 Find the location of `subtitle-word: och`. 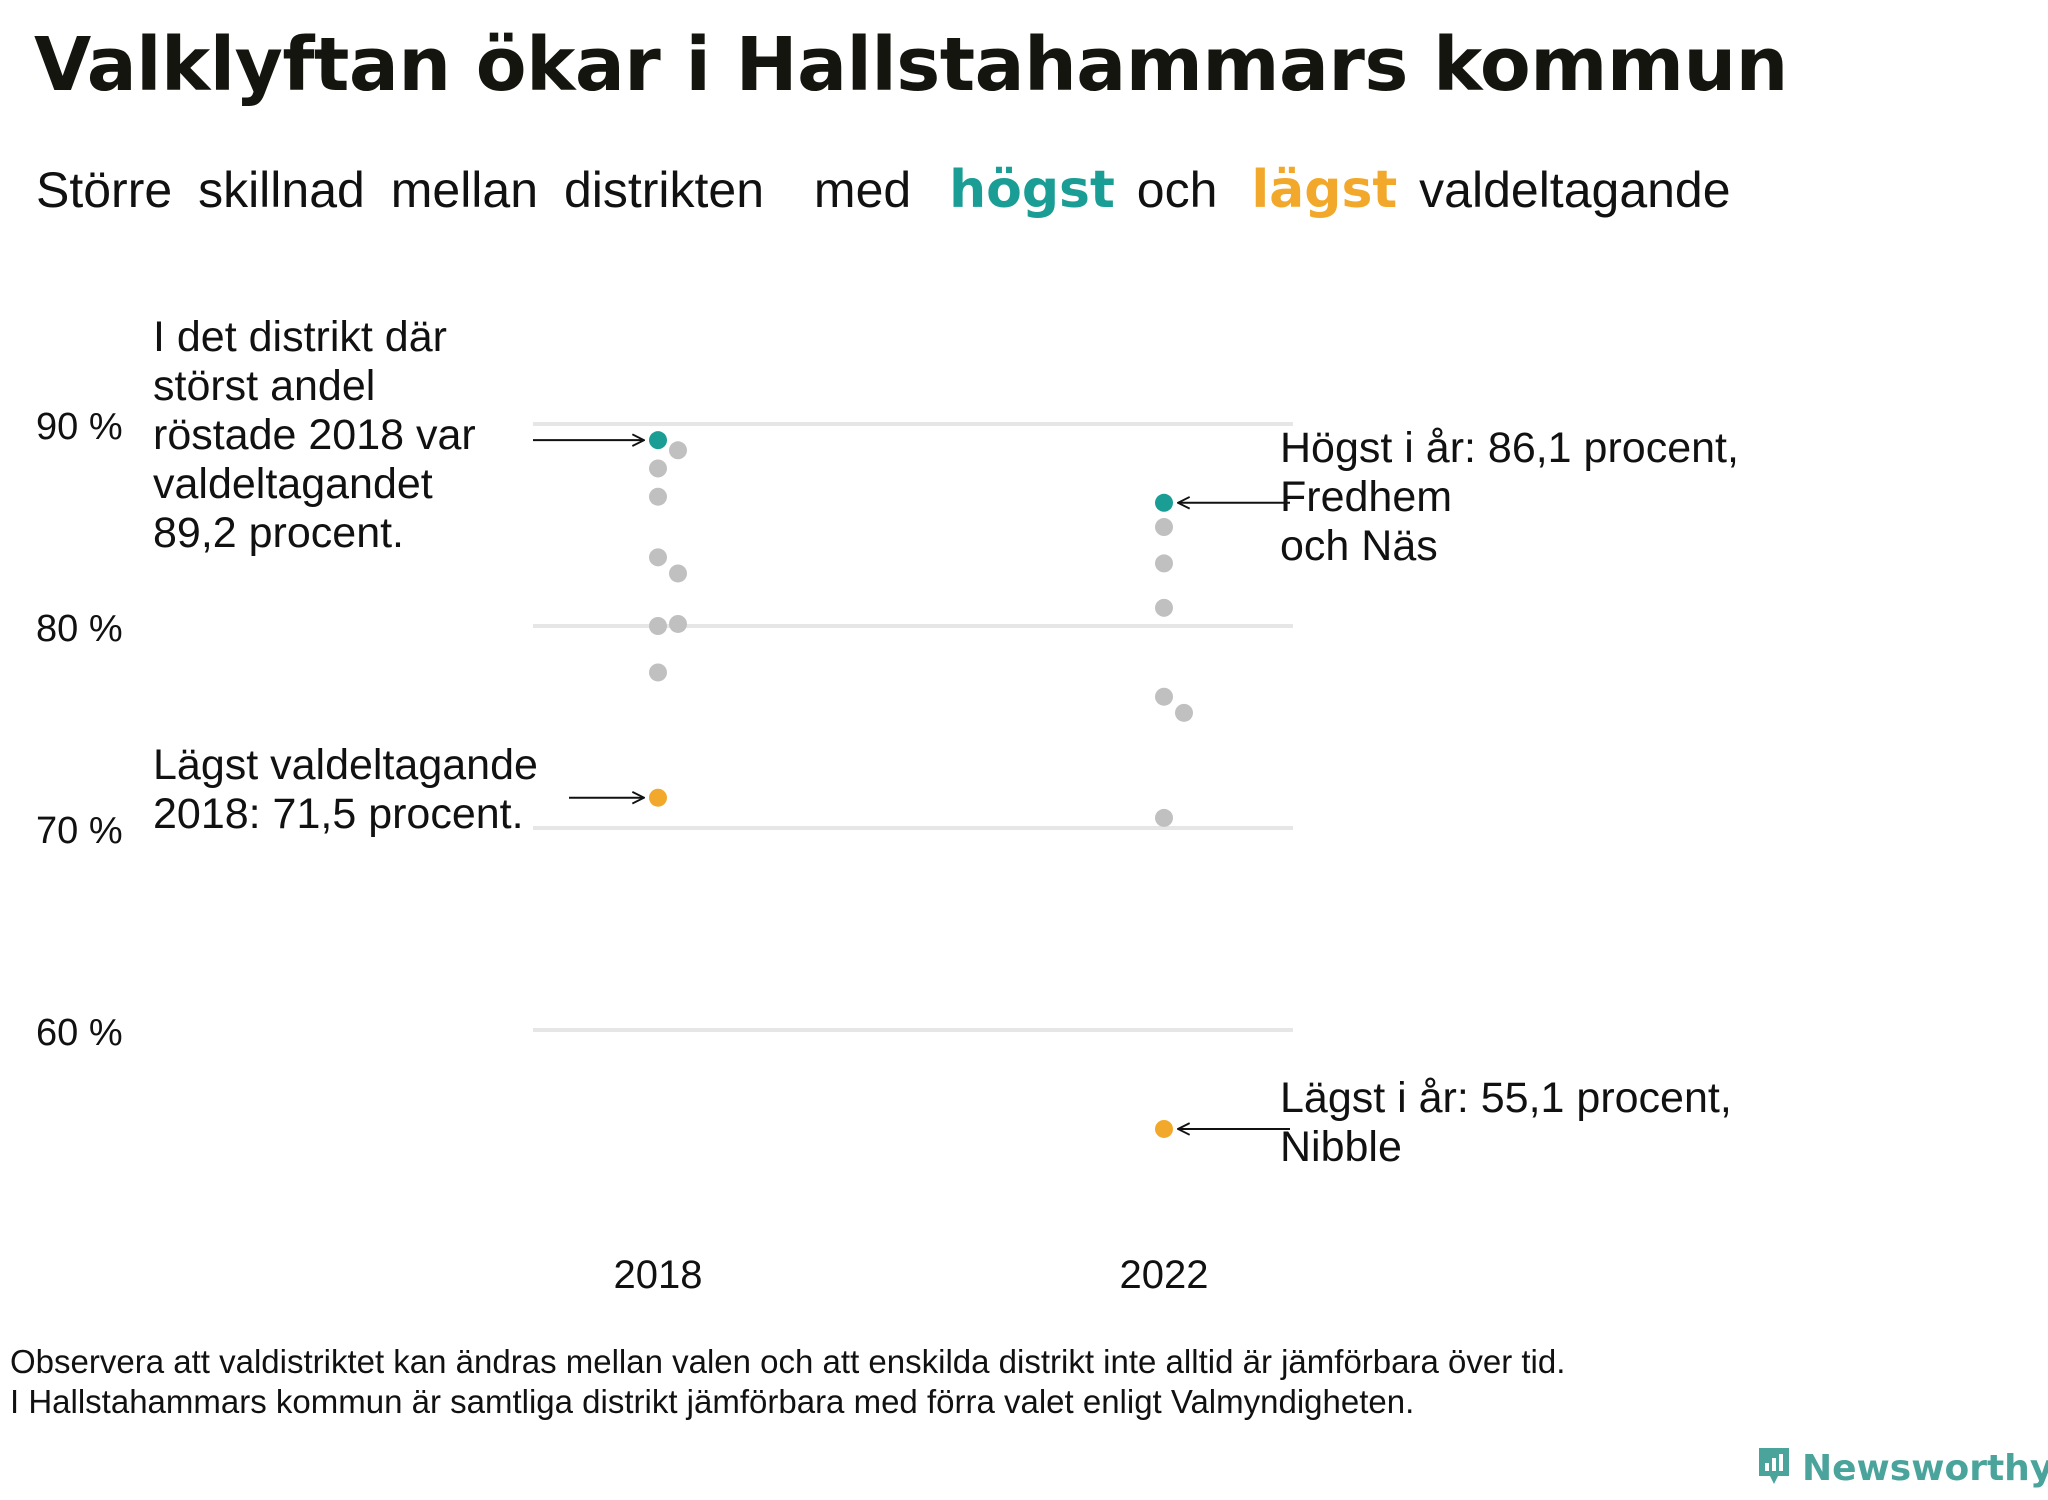

subtitle-word: och is located at coordinates (1177, 190).